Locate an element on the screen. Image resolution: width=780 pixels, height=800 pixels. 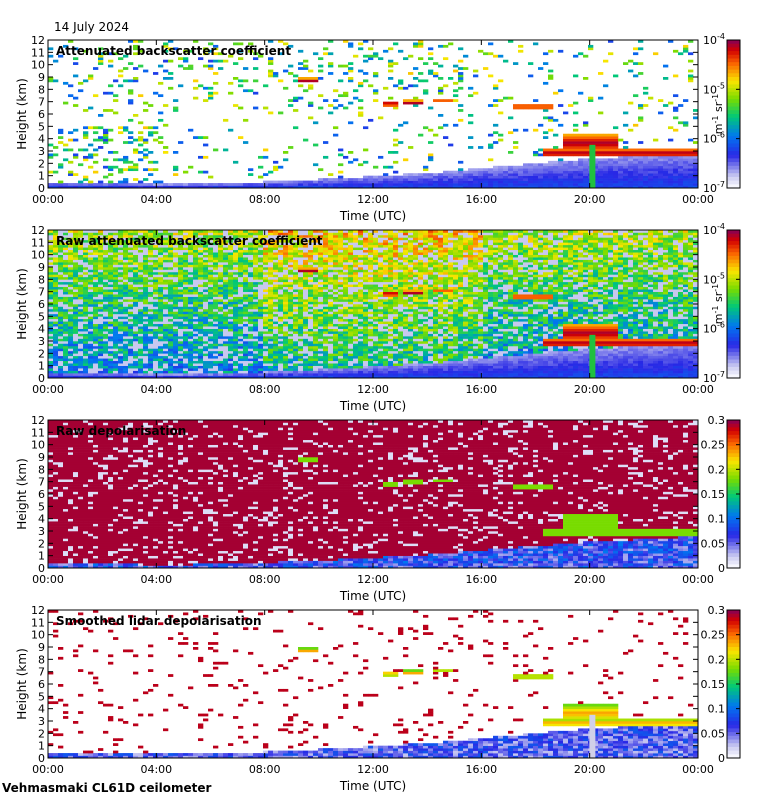
colorbar-segment is located at coordinates (733, 116).